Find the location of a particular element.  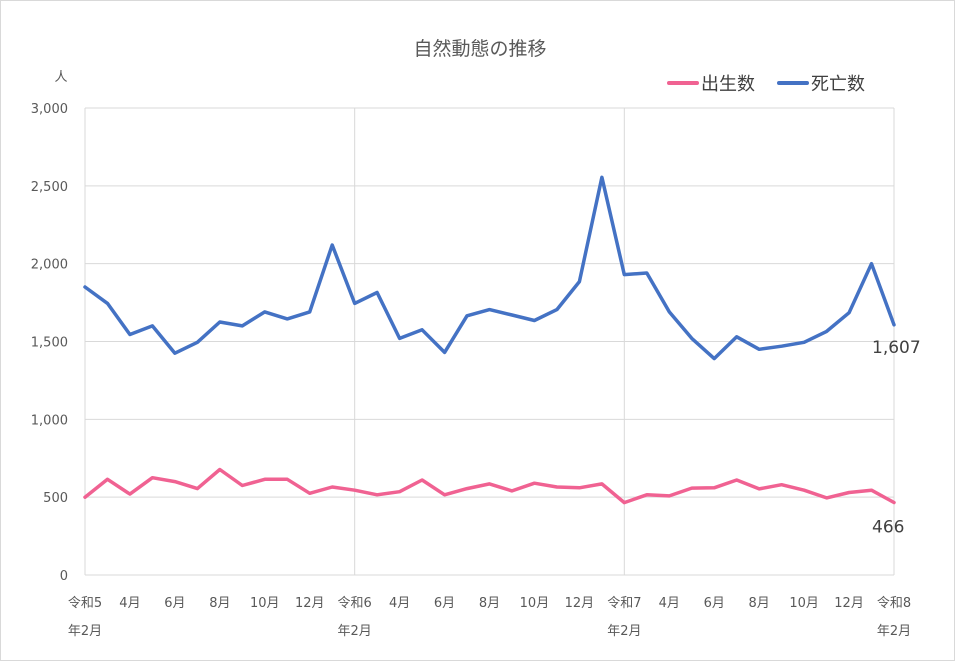

x-tick-label: 令和7 is located at coordinates (624, 603).